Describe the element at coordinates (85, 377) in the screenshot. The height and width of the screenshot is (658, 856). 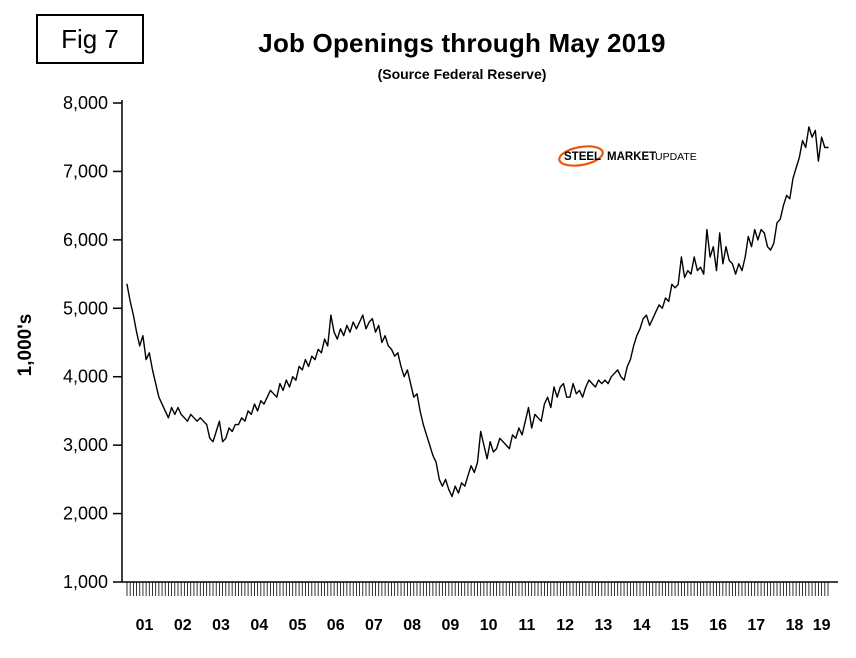
I see `y-tick-label: 4,000` at that location.